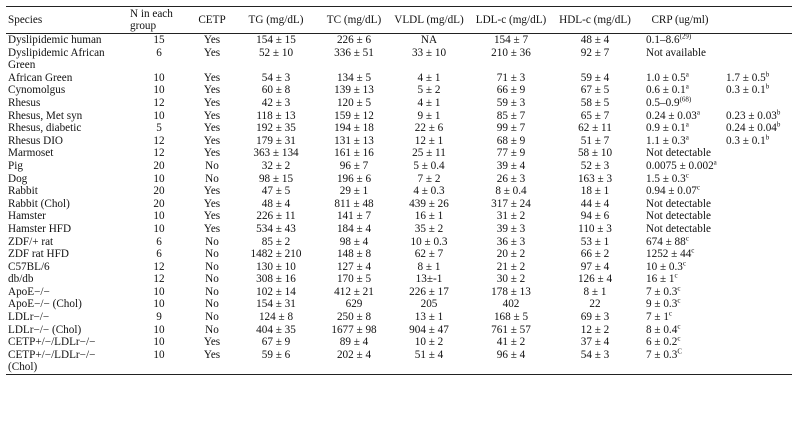  Describe the element at coordinates (595, 90) in the screenshot. I see `cell-hdl: 67 ± 5` at that location.